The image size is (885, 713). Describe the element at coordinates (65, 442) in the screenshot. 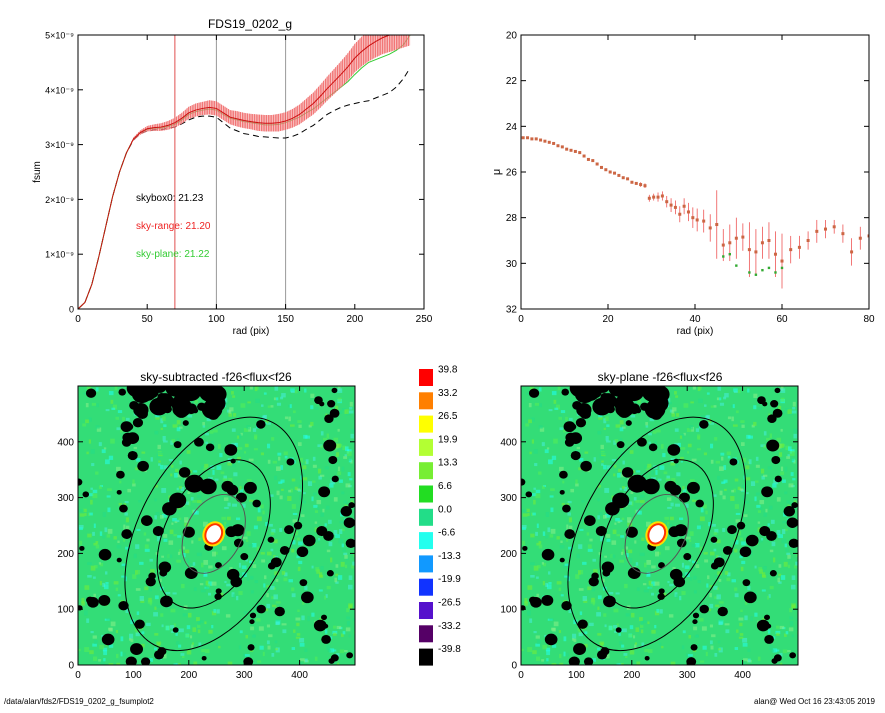

I see `image-3-ytick-label: 400` at that location.